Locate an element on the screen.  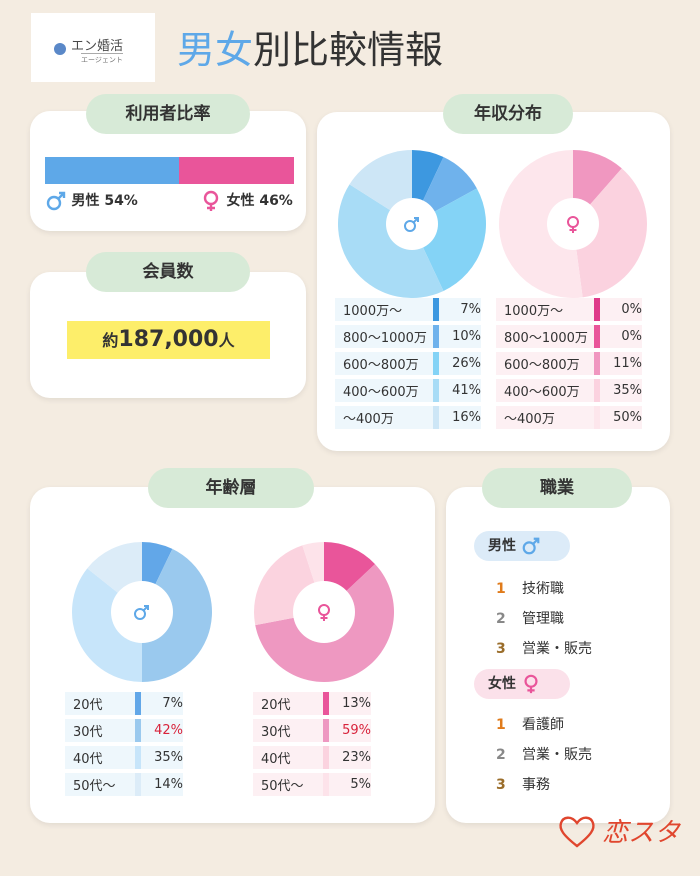
occupation-name: 事務 is located at coordinates (536, 785).